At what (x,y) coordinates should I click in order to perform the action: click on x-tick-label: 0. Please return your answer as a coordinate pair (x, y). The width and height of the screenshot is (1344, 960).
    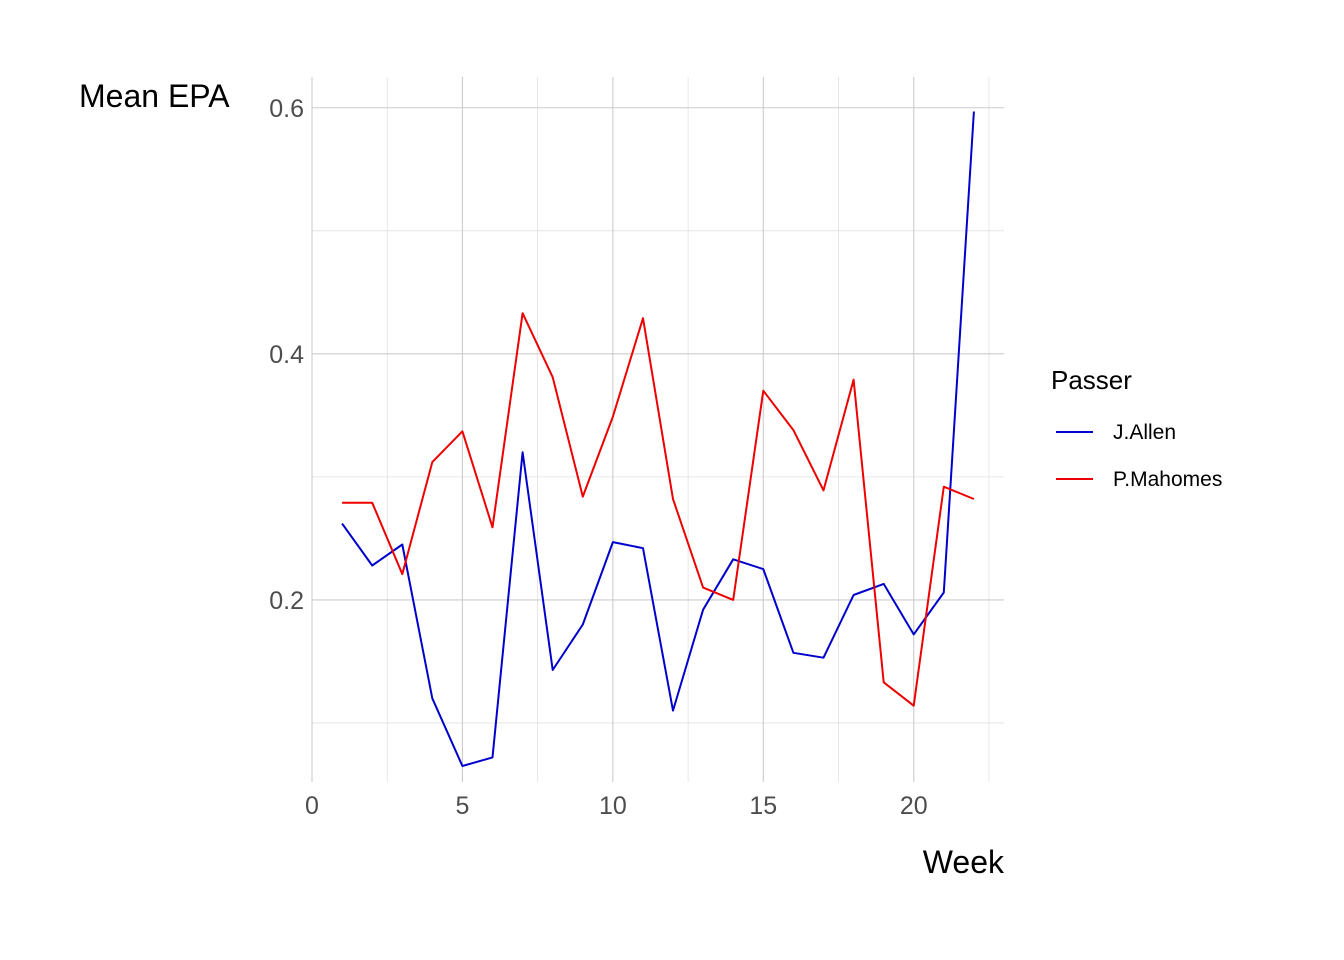
    Looking at the image, I should click on (312, 806).